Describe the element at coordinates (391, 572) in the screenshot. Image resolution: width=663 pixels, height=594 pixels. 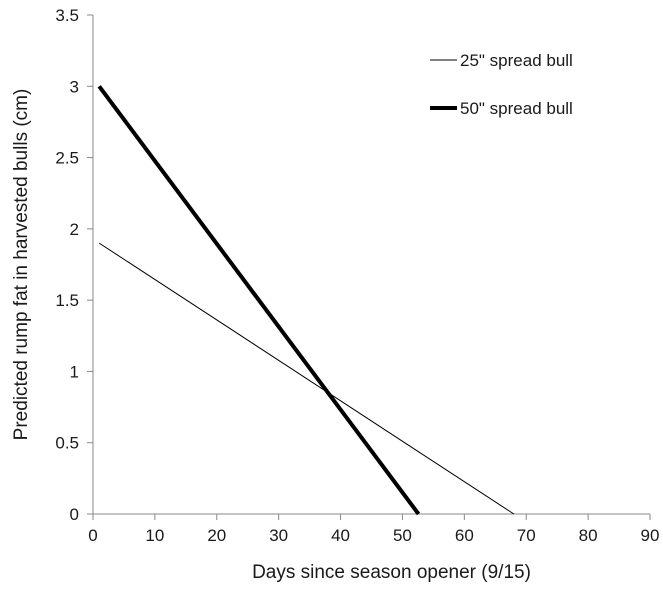
I see `x-axis-title: Days since season opener (9/15)` at that location.